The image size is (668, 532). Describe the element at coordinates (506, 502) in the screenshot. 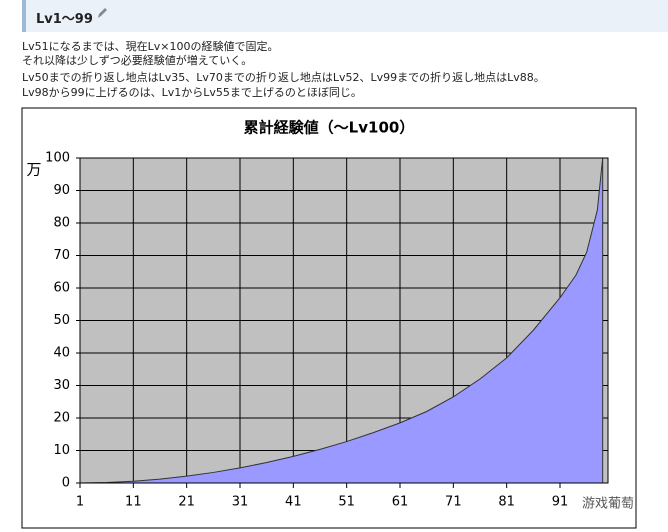

I see `x-tick-label: 81` at that location.